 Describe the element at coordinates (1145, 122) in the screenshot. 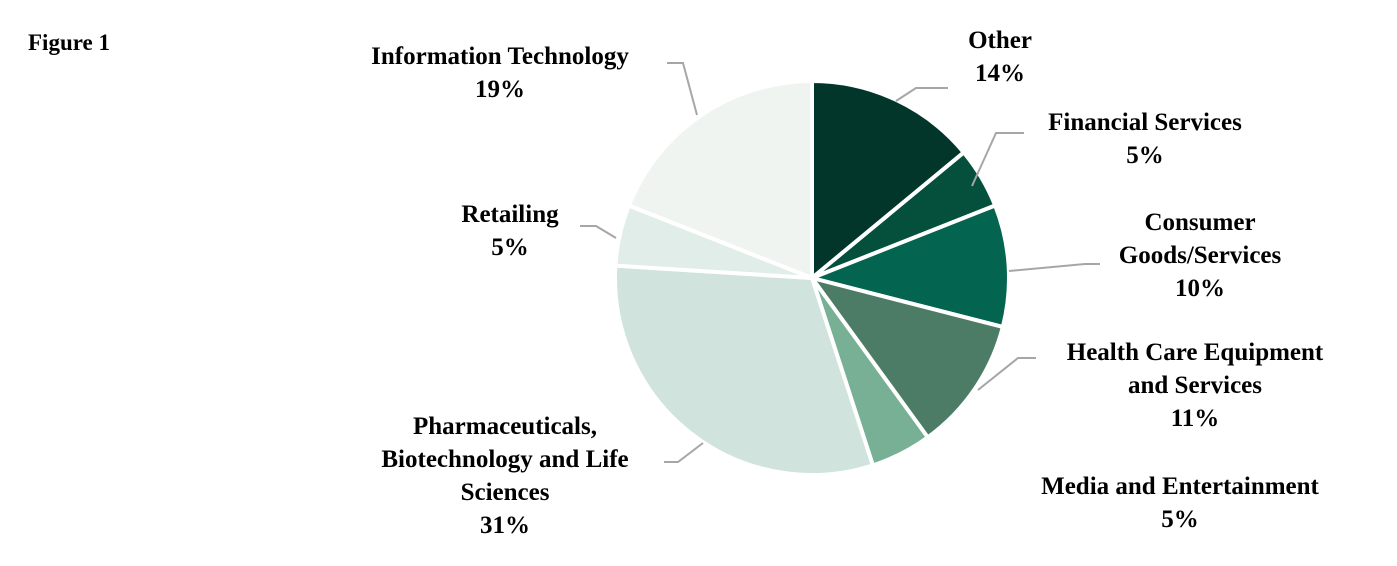

I see `slice-name: Financial Services` at that location.